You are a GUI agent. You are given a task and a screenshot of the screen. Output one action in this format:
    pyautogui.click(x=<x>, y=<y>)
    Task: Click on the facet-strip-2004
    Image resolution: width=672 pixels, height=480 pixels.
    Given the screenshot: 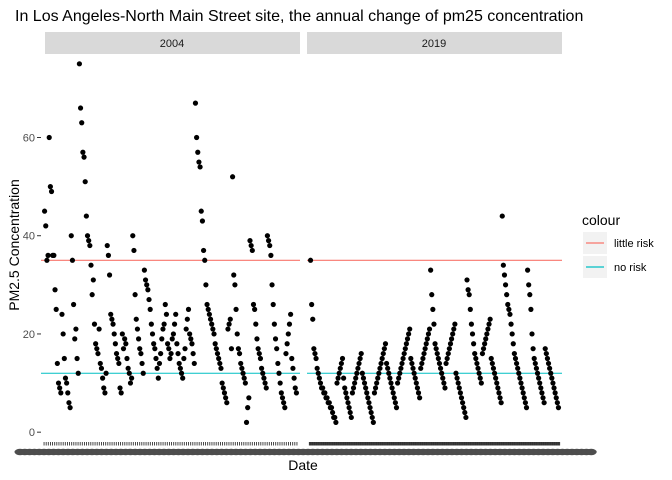 What is the action you would take?
    pyautogui.click(x=172, y=43)
    